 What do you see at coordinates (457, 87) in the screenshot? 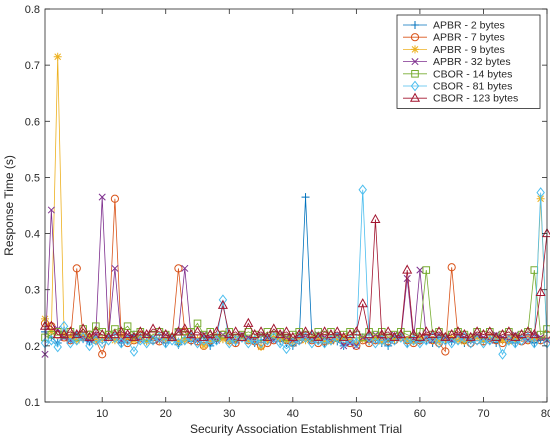
I see `legend-item-cbor-81-bytes: CBOR - 81 bytes` at bounding box center [457, 87].